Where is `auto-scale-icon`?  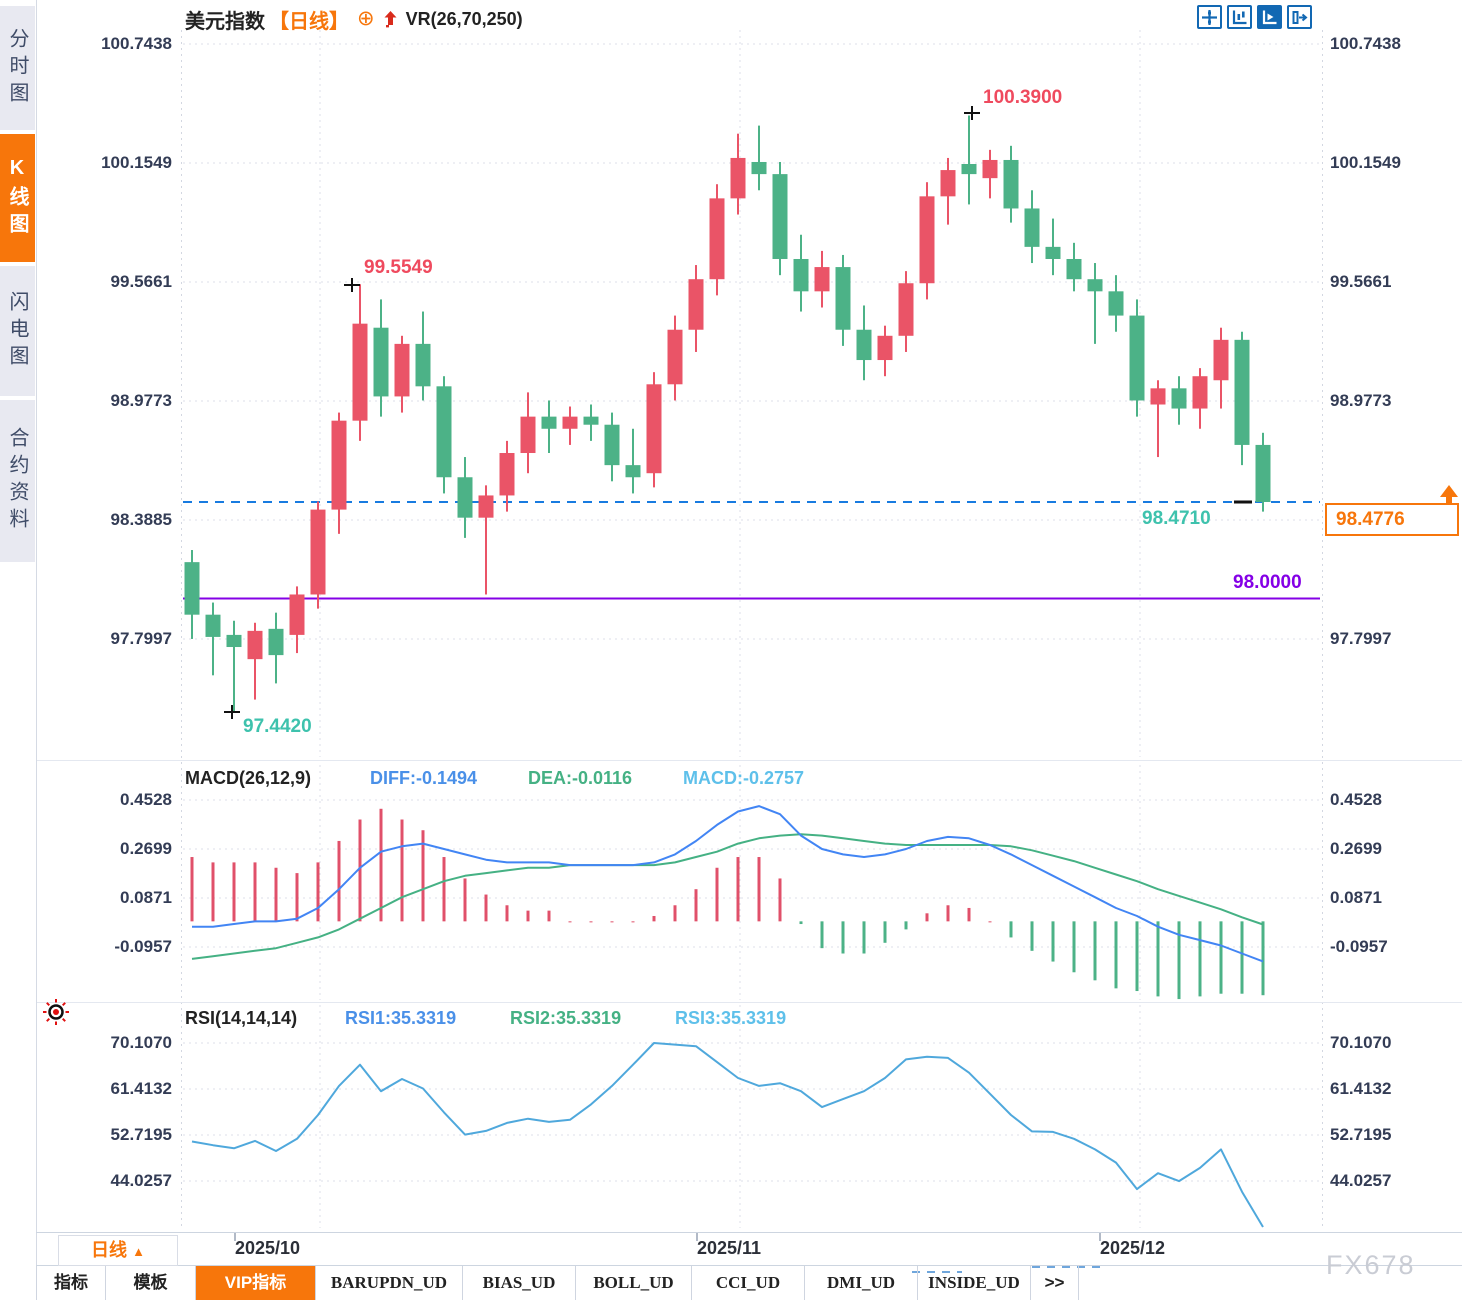 auto-scale-icon is located at coordinates (1269, 17).